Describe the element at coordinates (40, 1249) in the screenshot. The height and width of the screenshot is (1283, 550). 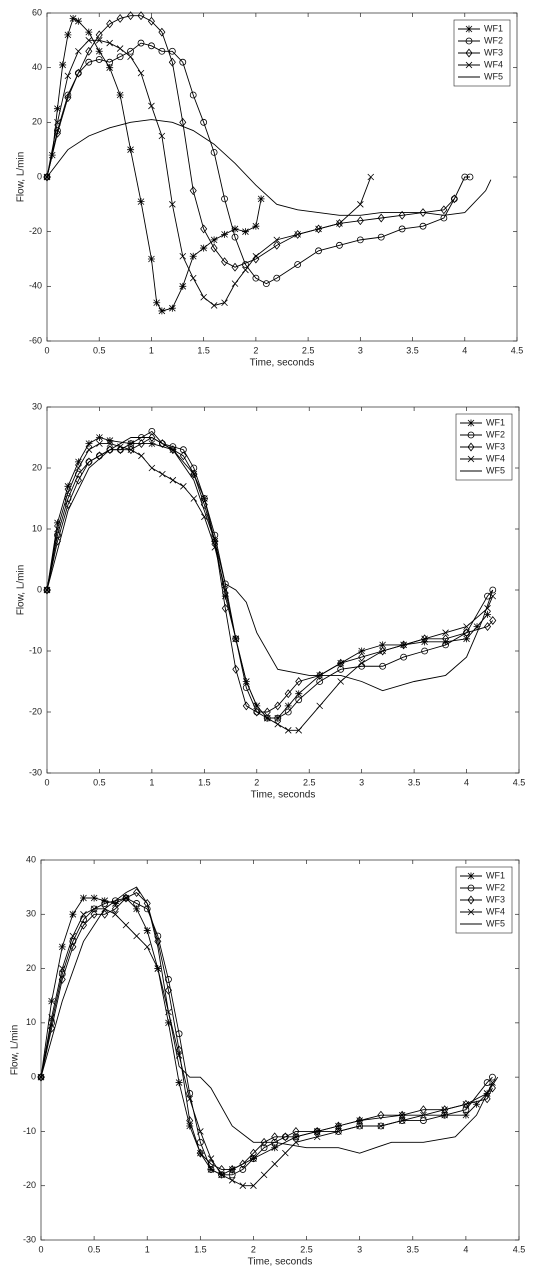
I see `x-tick-label: 0` at that location.